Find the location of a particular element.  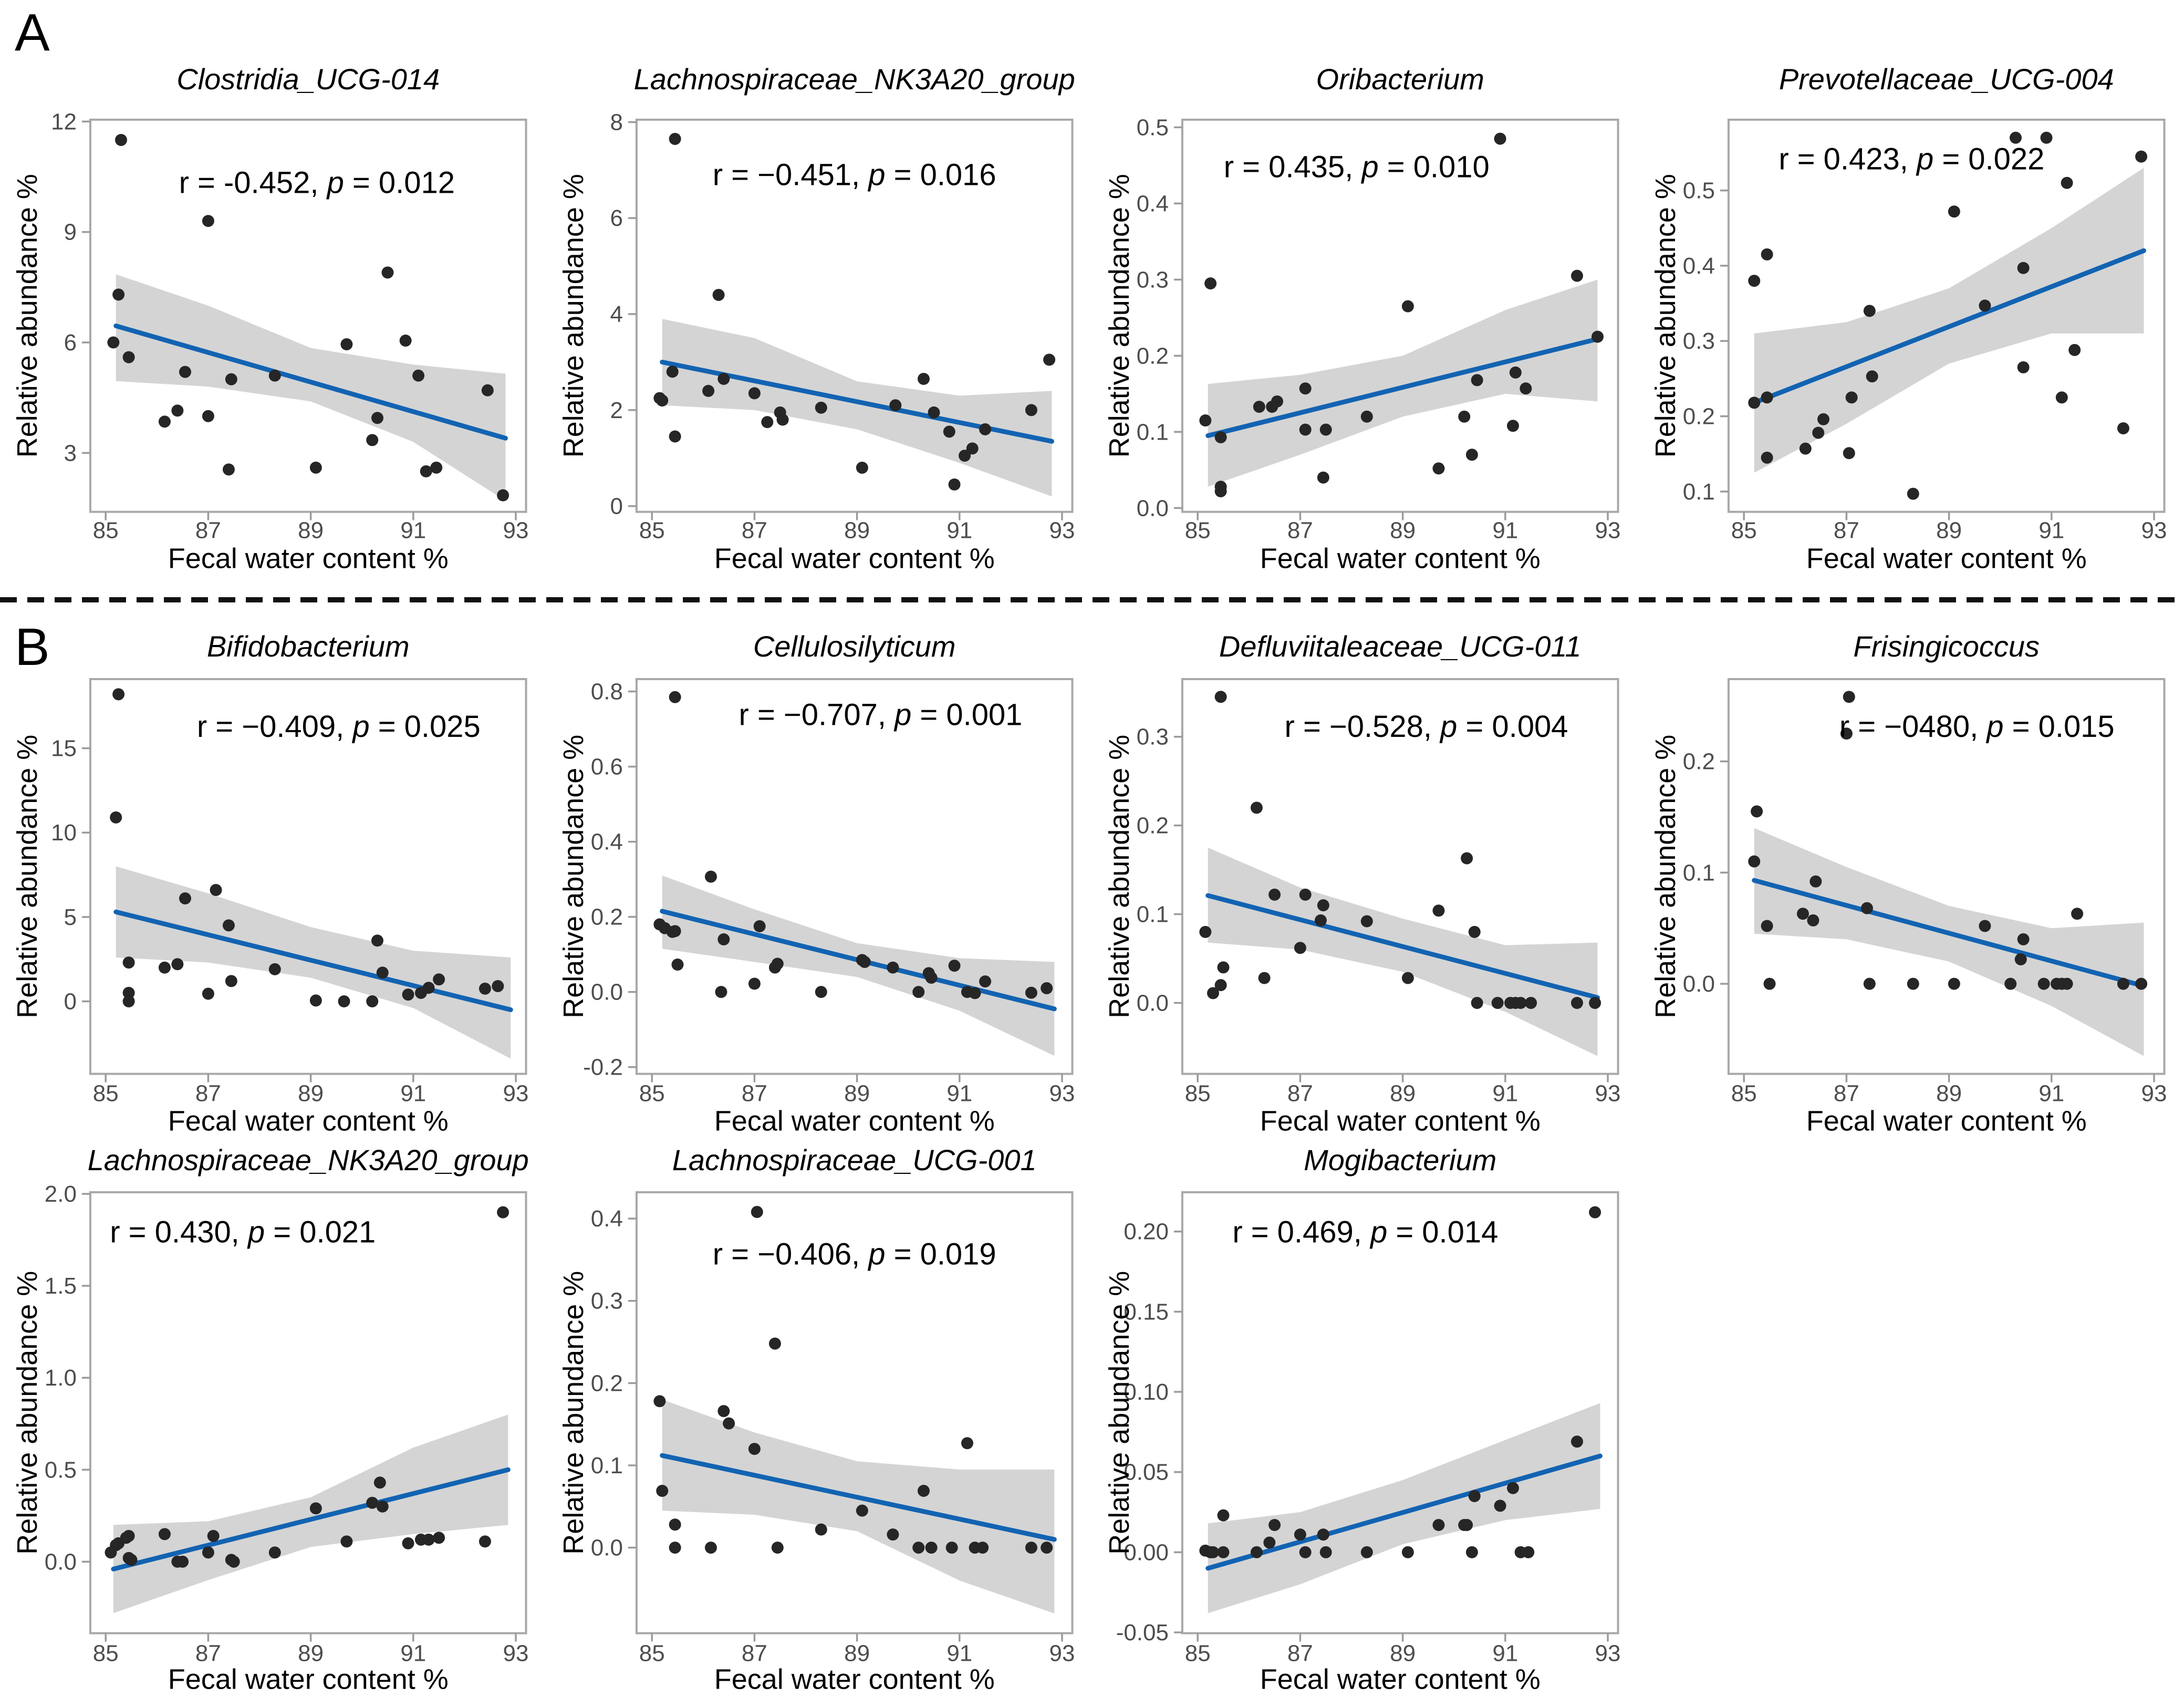

correlation-annotation: r = 0.430, p = 0.021 is located at coordinates (243, 1233).